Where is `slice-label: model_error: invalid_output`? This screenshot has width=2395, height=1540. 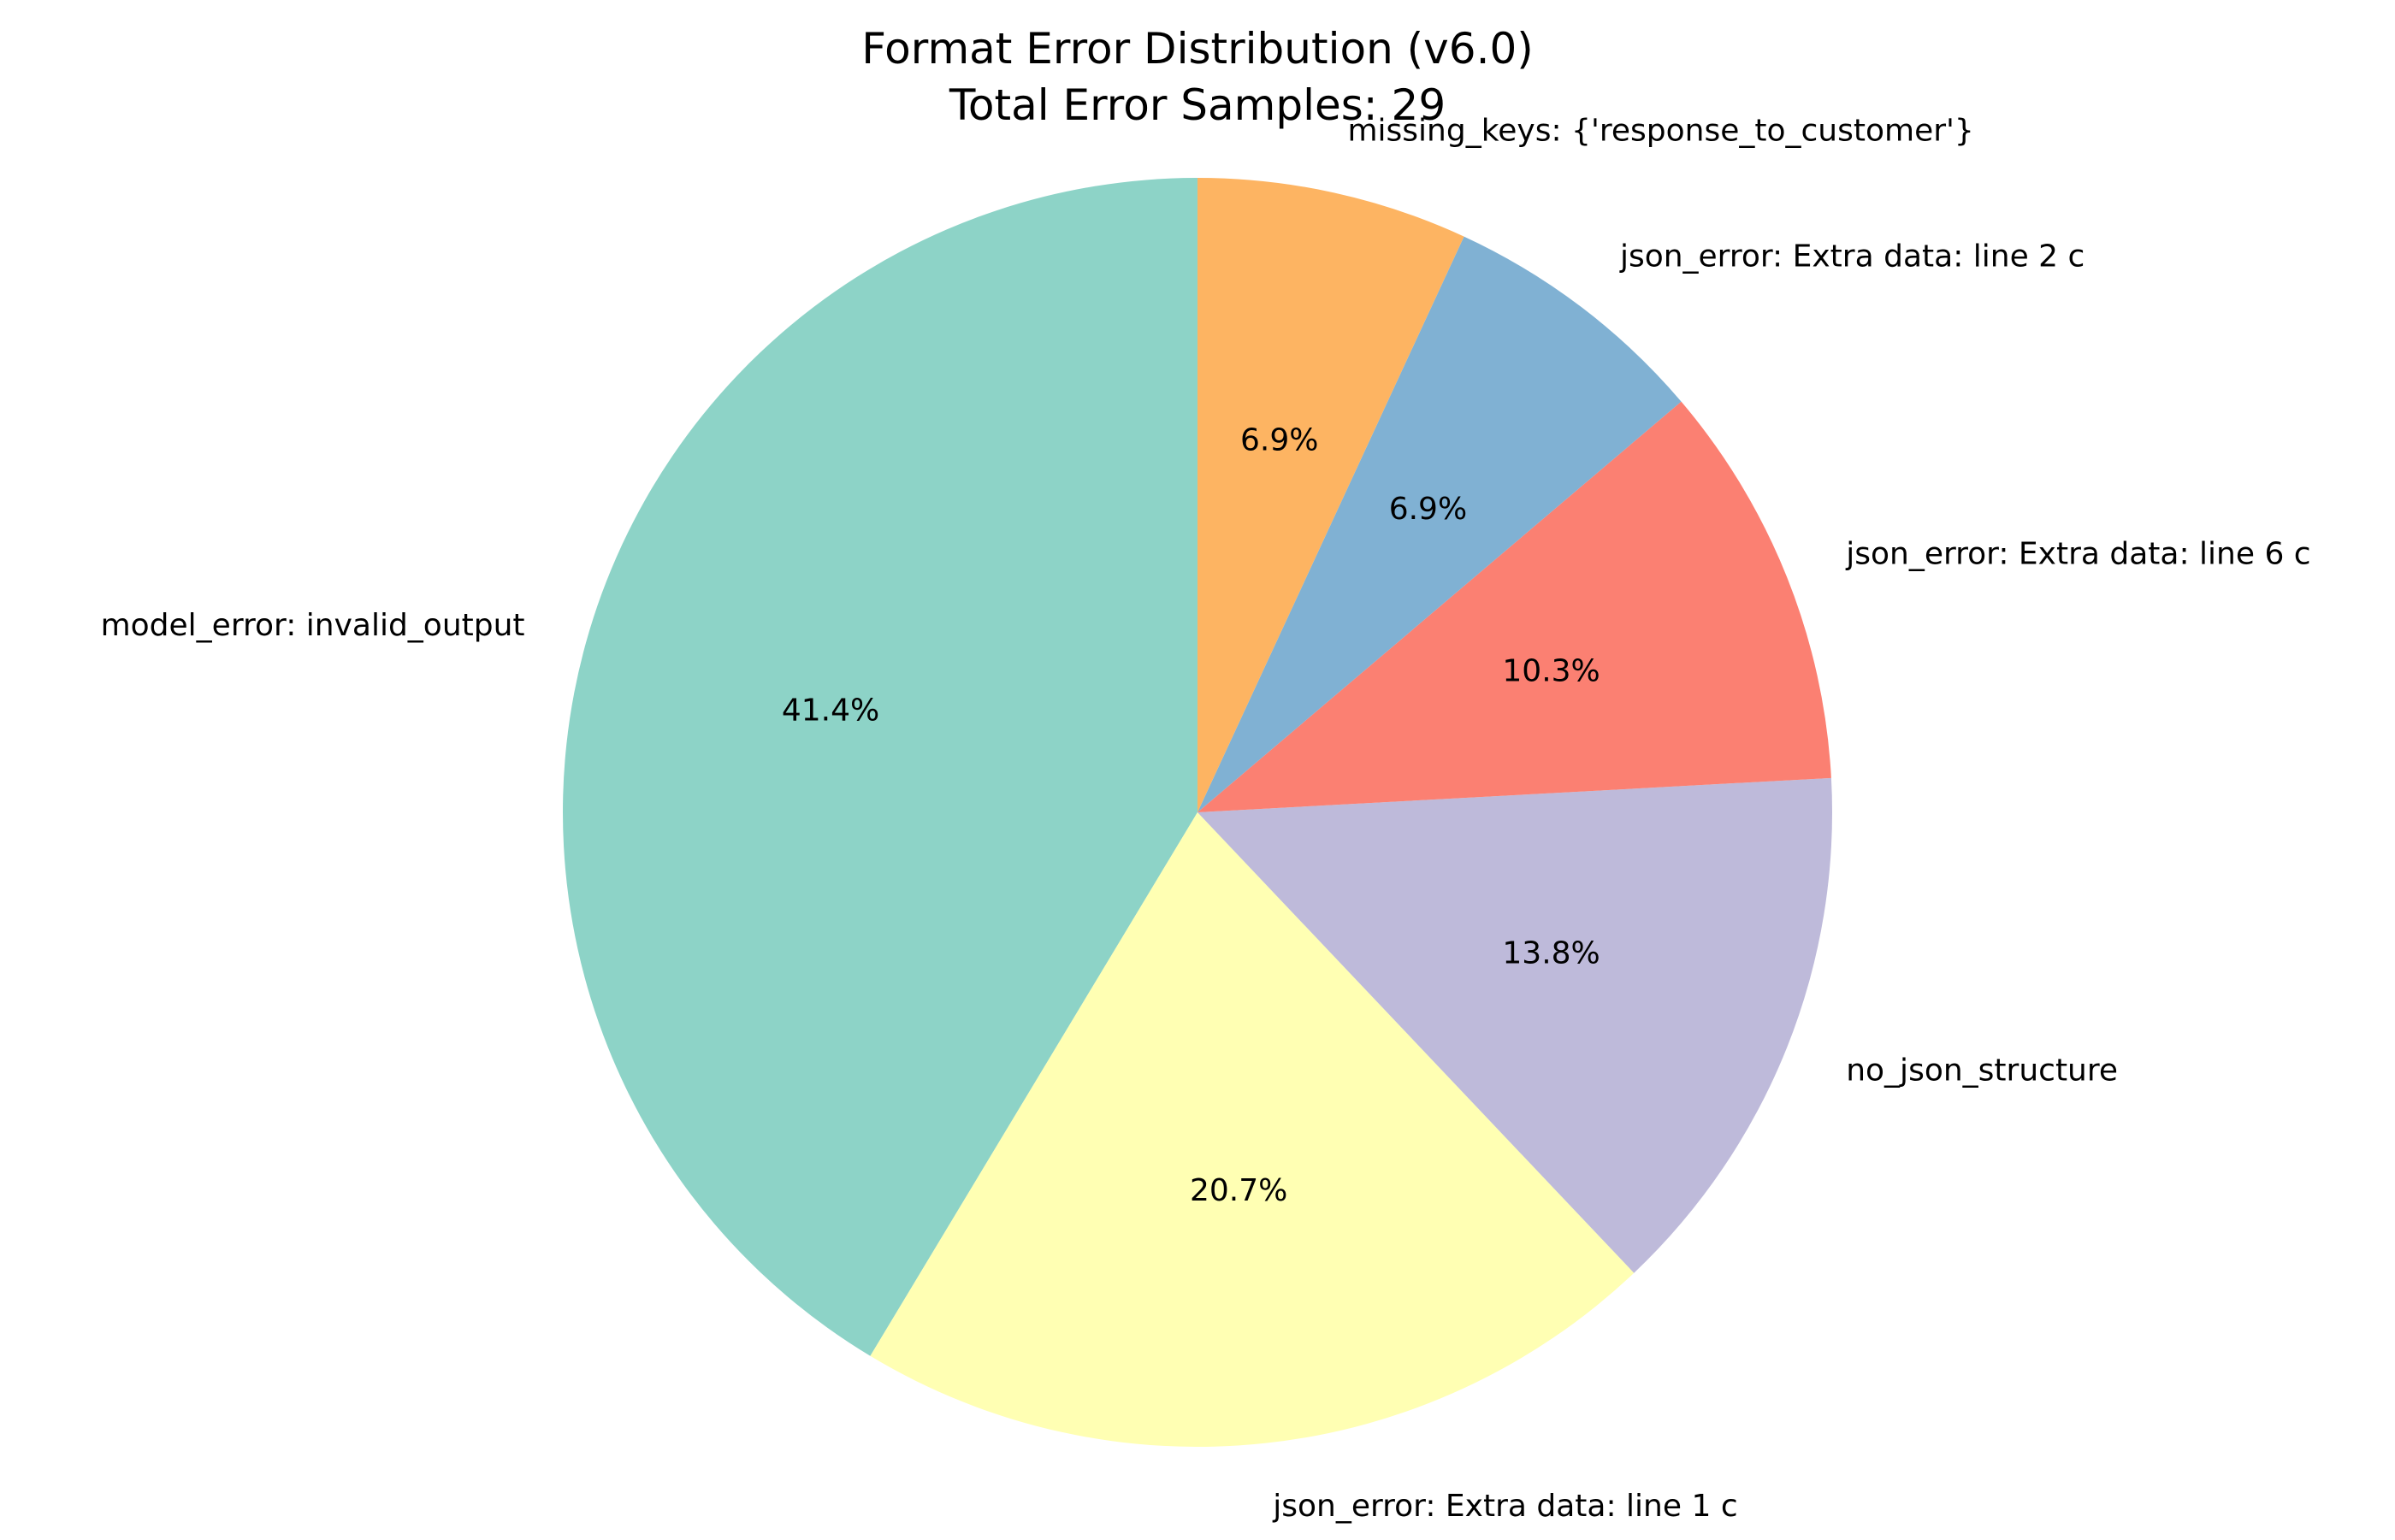 slice-label: model_error: invalid_output is located at coordinates (313, 625).